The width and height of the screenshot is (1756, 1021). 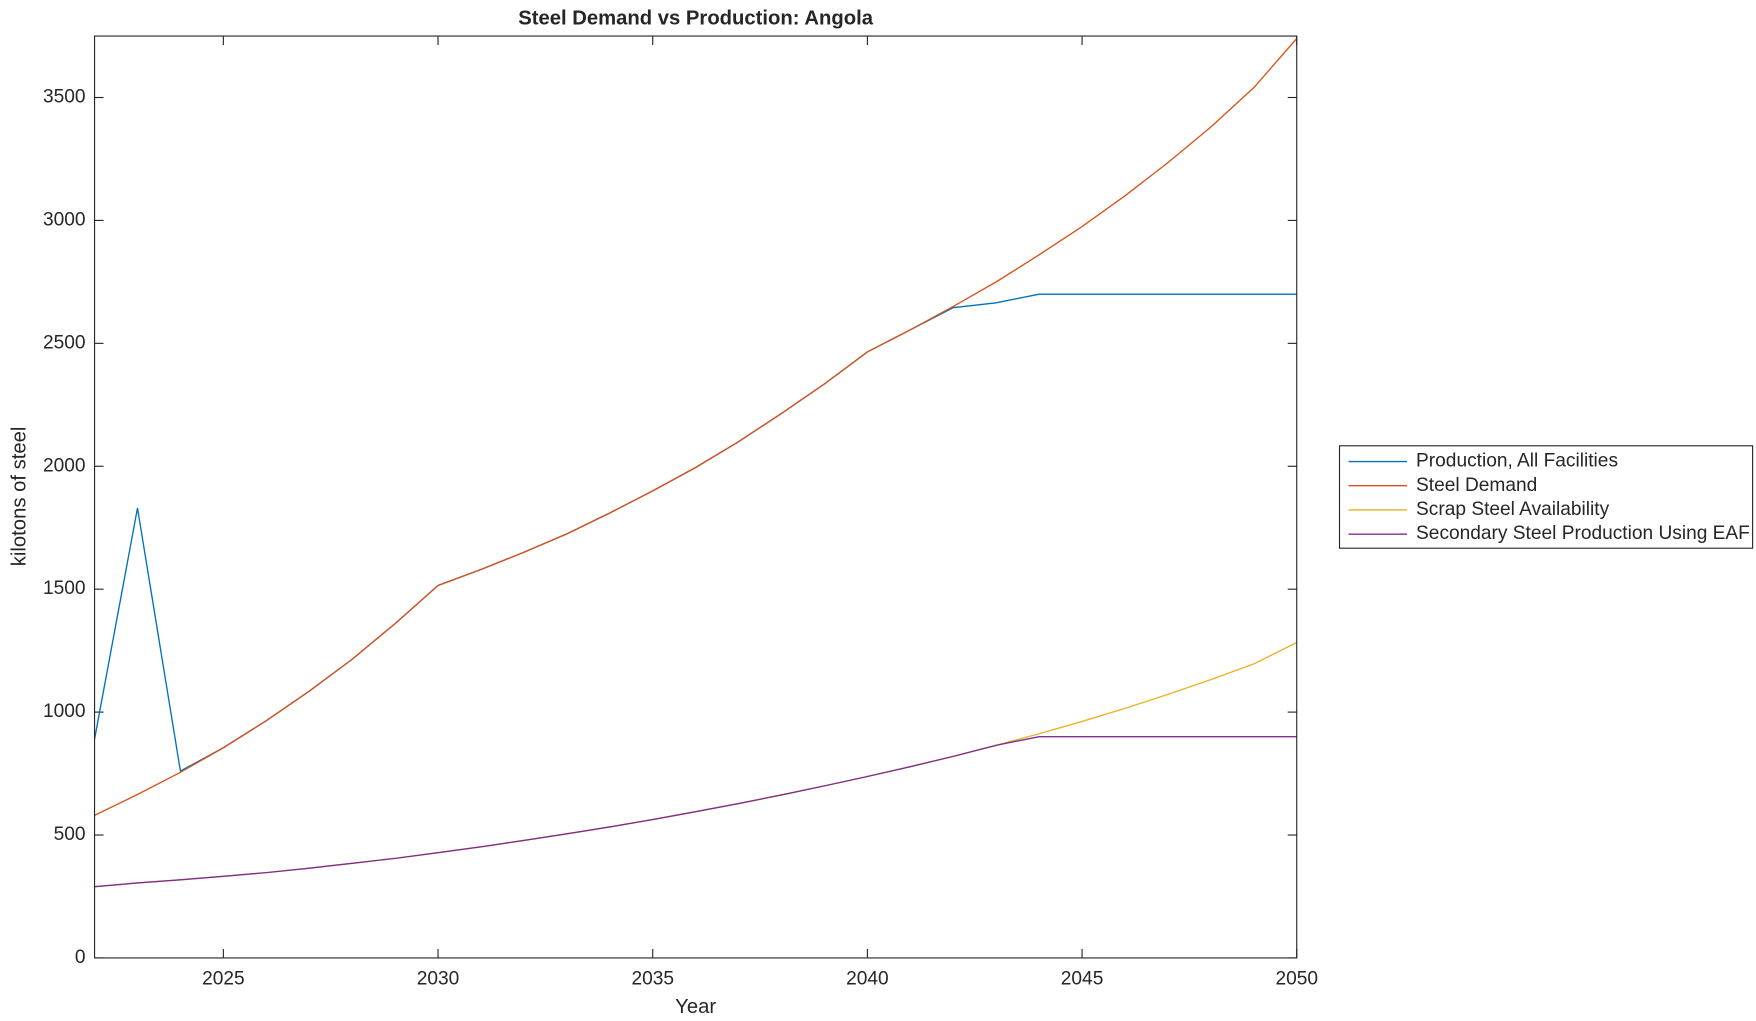 What do you see at coordinates (1082, 978) in the screenshot?
I see `x-tick-label: 2045` at bounding box center [1082, 978].